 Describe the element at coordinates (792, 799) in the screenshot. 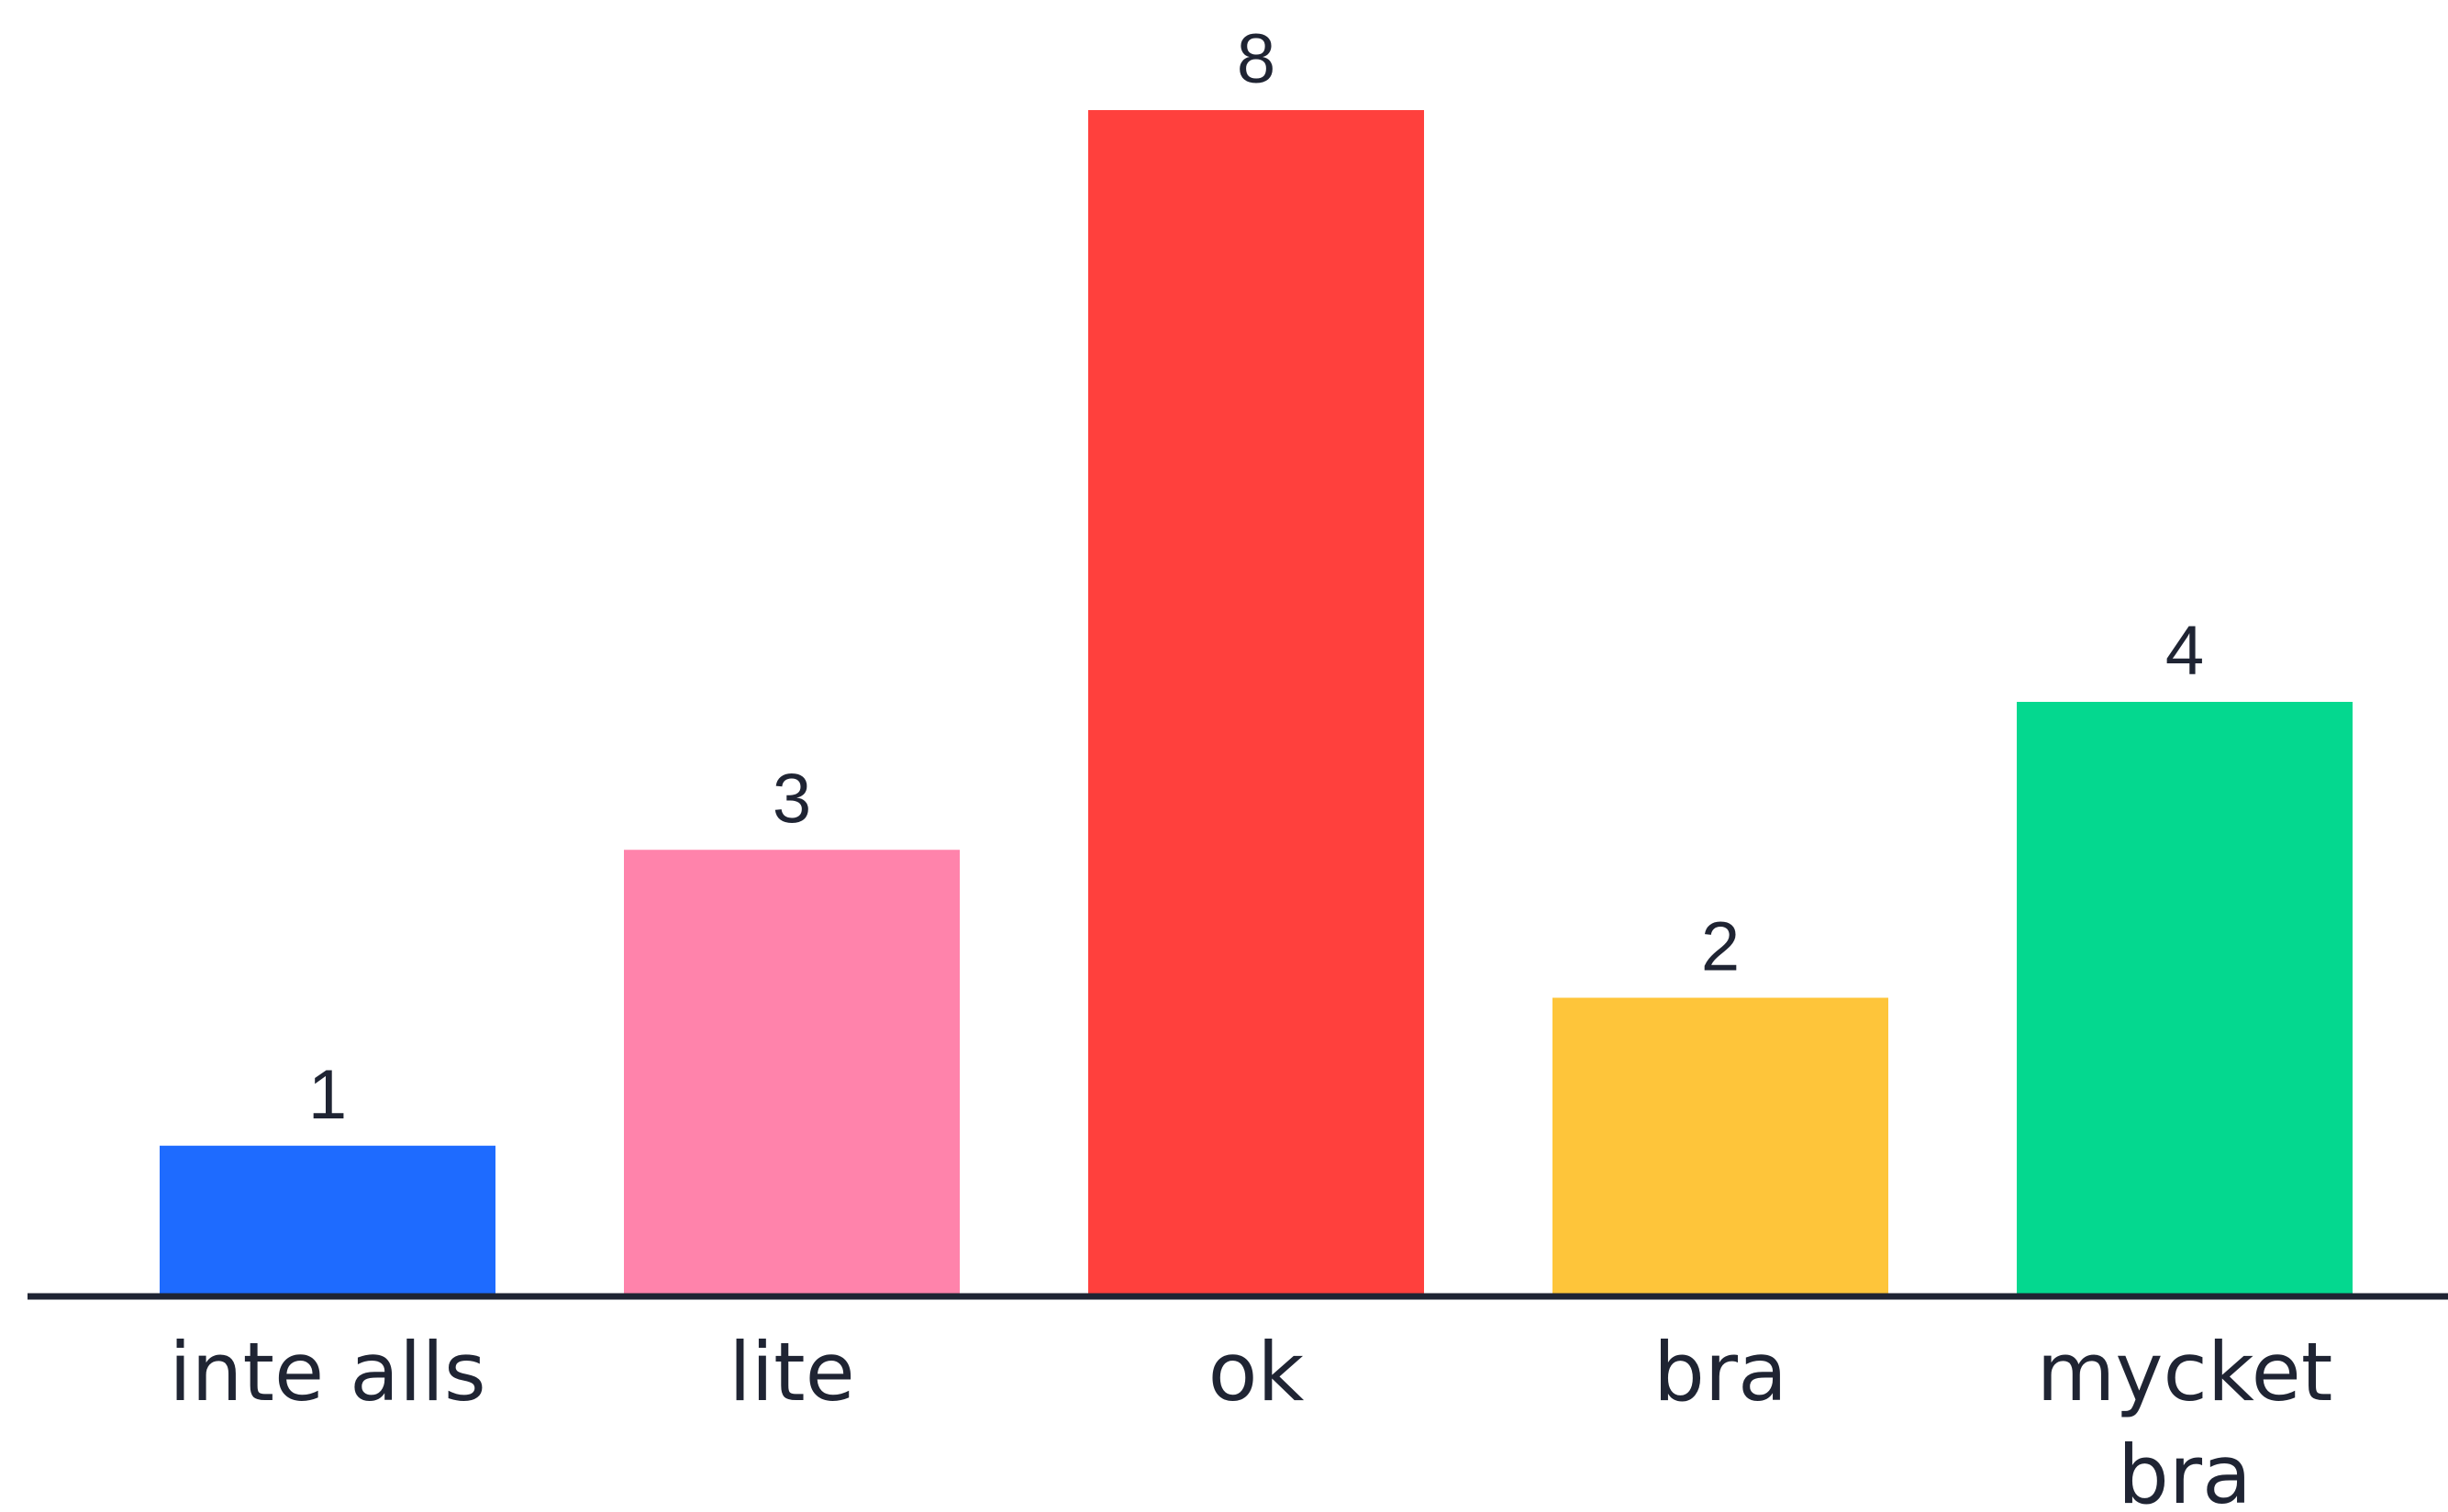

I see `value-label-1: 3` at that location.